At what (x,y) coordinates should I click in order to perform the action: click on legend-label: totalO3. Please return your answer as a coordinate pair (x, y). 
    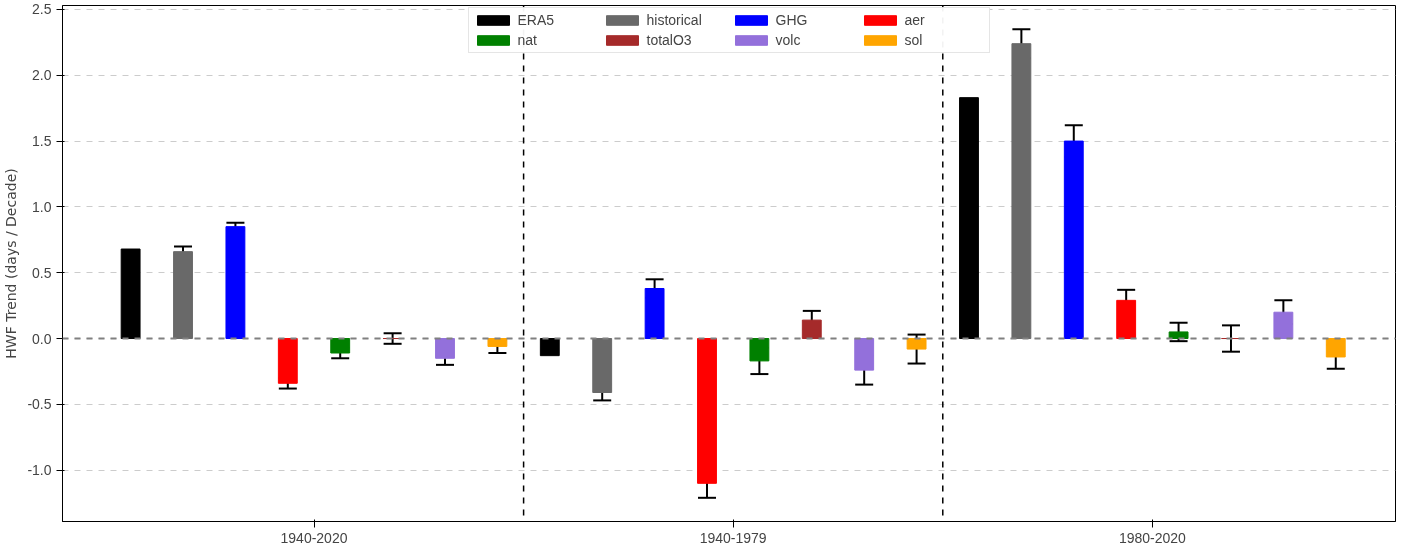
    Looking at the image, I should click on (669, 40).